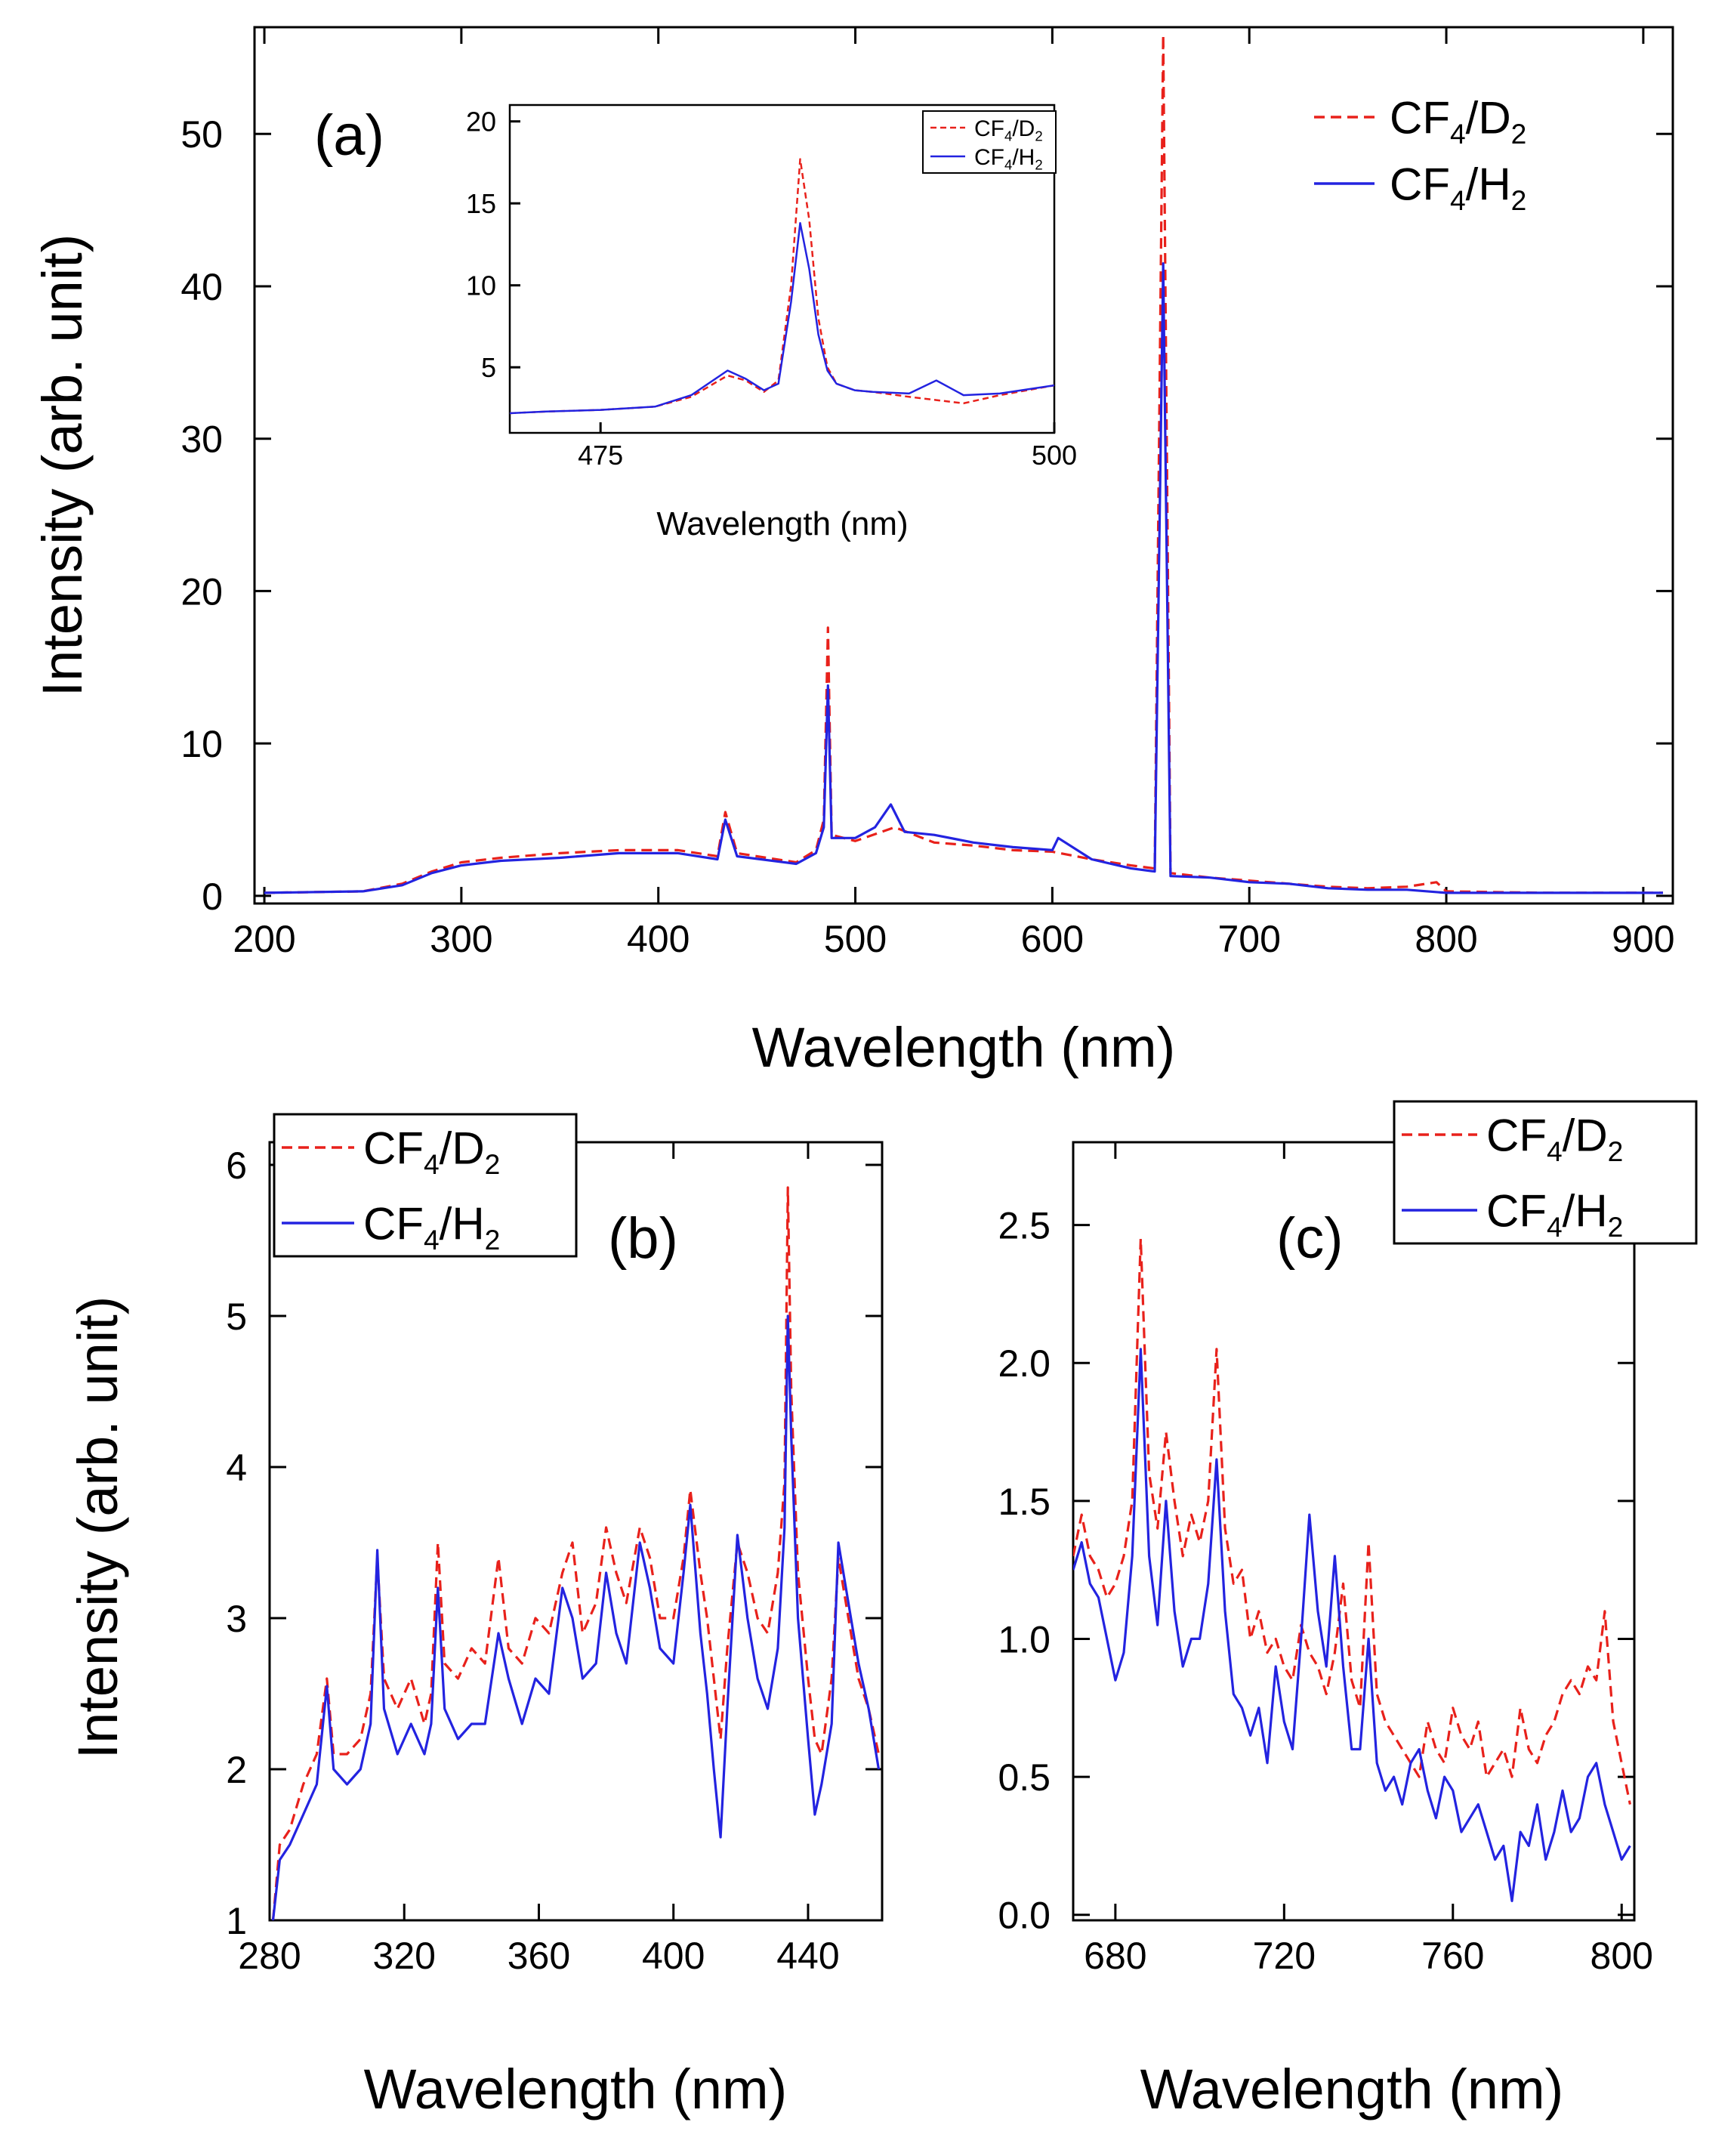  I want to click on y-tick-label: 50, so click(201, 134).